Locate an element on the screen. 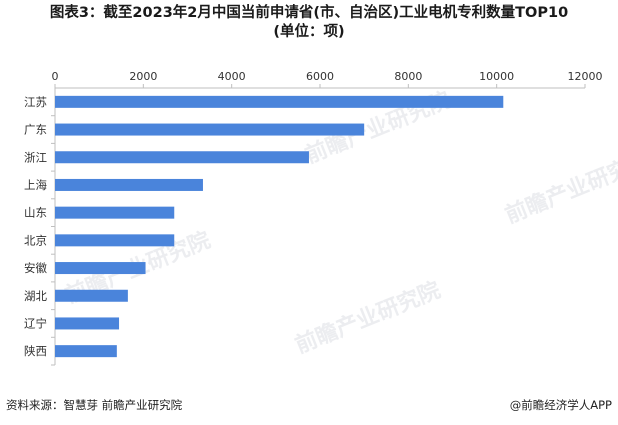 This screenshot has width=618, height=425. category-label: 上海 is located at coordinates (35, 185).